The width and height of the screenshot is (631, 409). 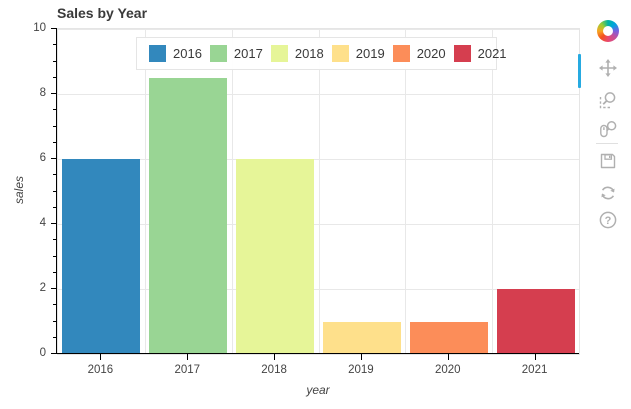 What do you see at coordinates (447, 370) in the screenshot?
I see `x-tick-label: 2020` at bounding box center [447, 370].